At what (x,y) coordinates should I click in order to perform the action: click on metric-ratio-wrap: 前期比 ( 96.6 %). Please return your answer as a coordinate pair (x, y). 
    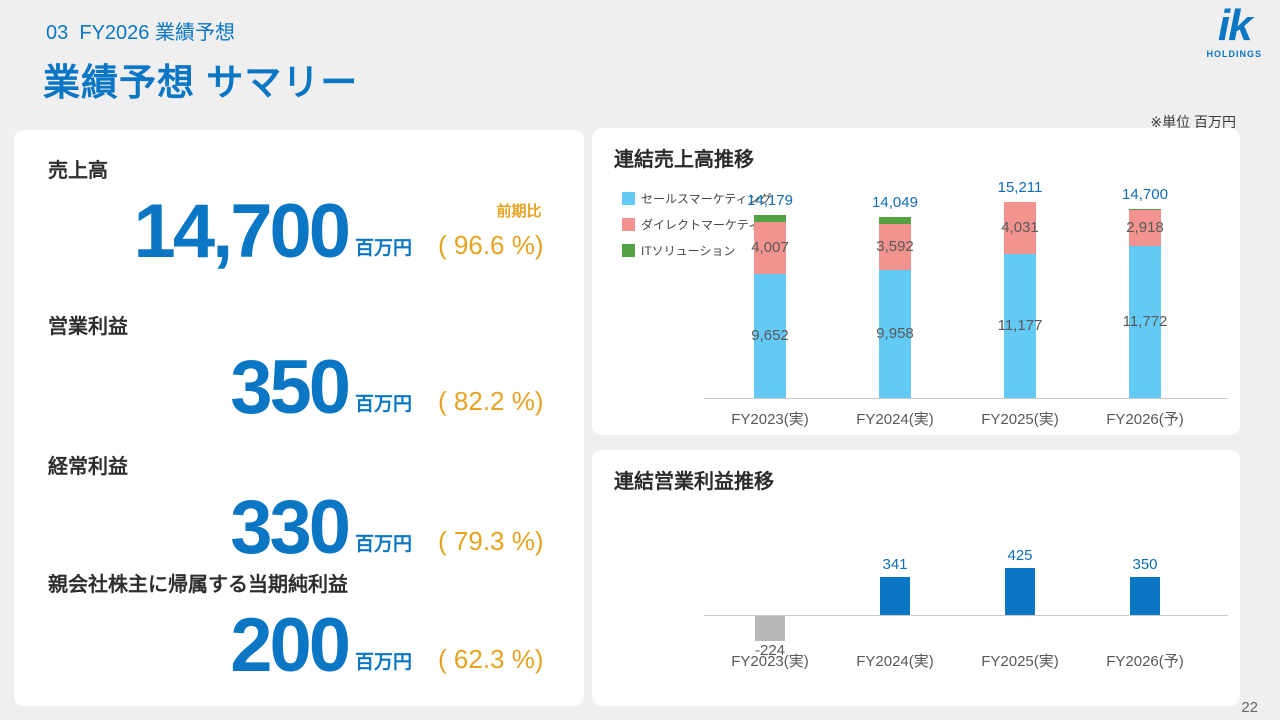
    Looking at the image, I should click on (491, 232).